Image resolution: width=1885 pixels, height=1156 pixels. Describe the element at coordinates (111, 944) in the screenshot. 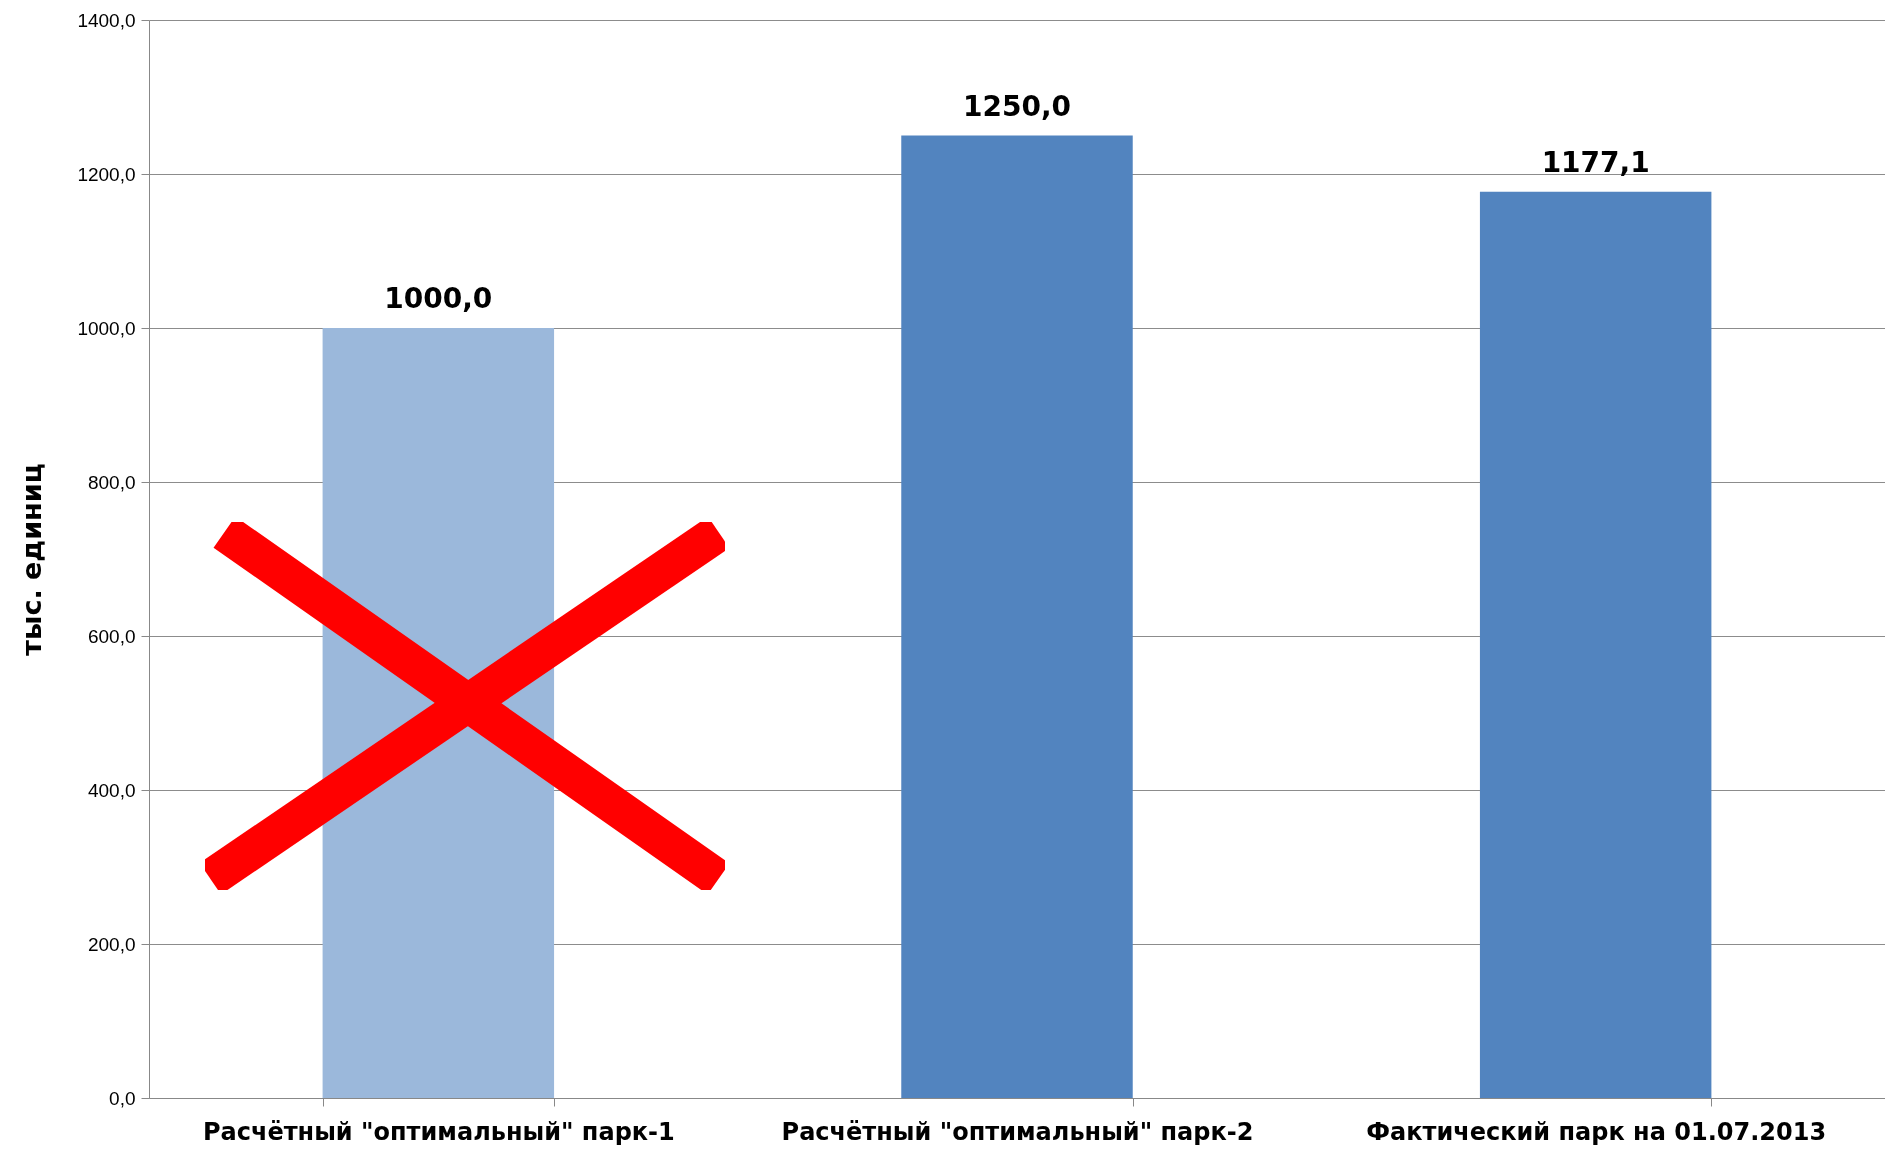

I see `y-tick-label: 200,0` at that location.